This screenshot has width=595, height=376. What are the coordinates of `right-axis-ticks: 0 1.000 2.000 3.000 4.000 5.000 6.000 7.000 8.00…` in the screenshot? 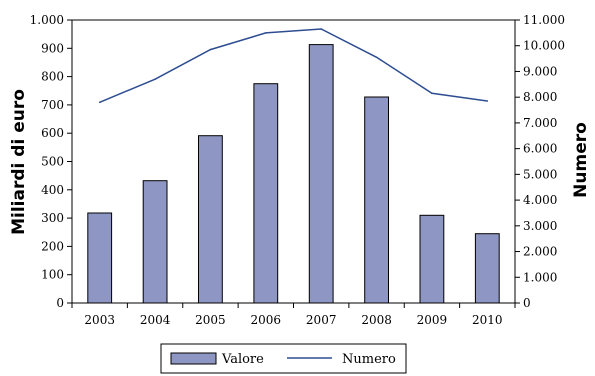 It's located at (540, 161).